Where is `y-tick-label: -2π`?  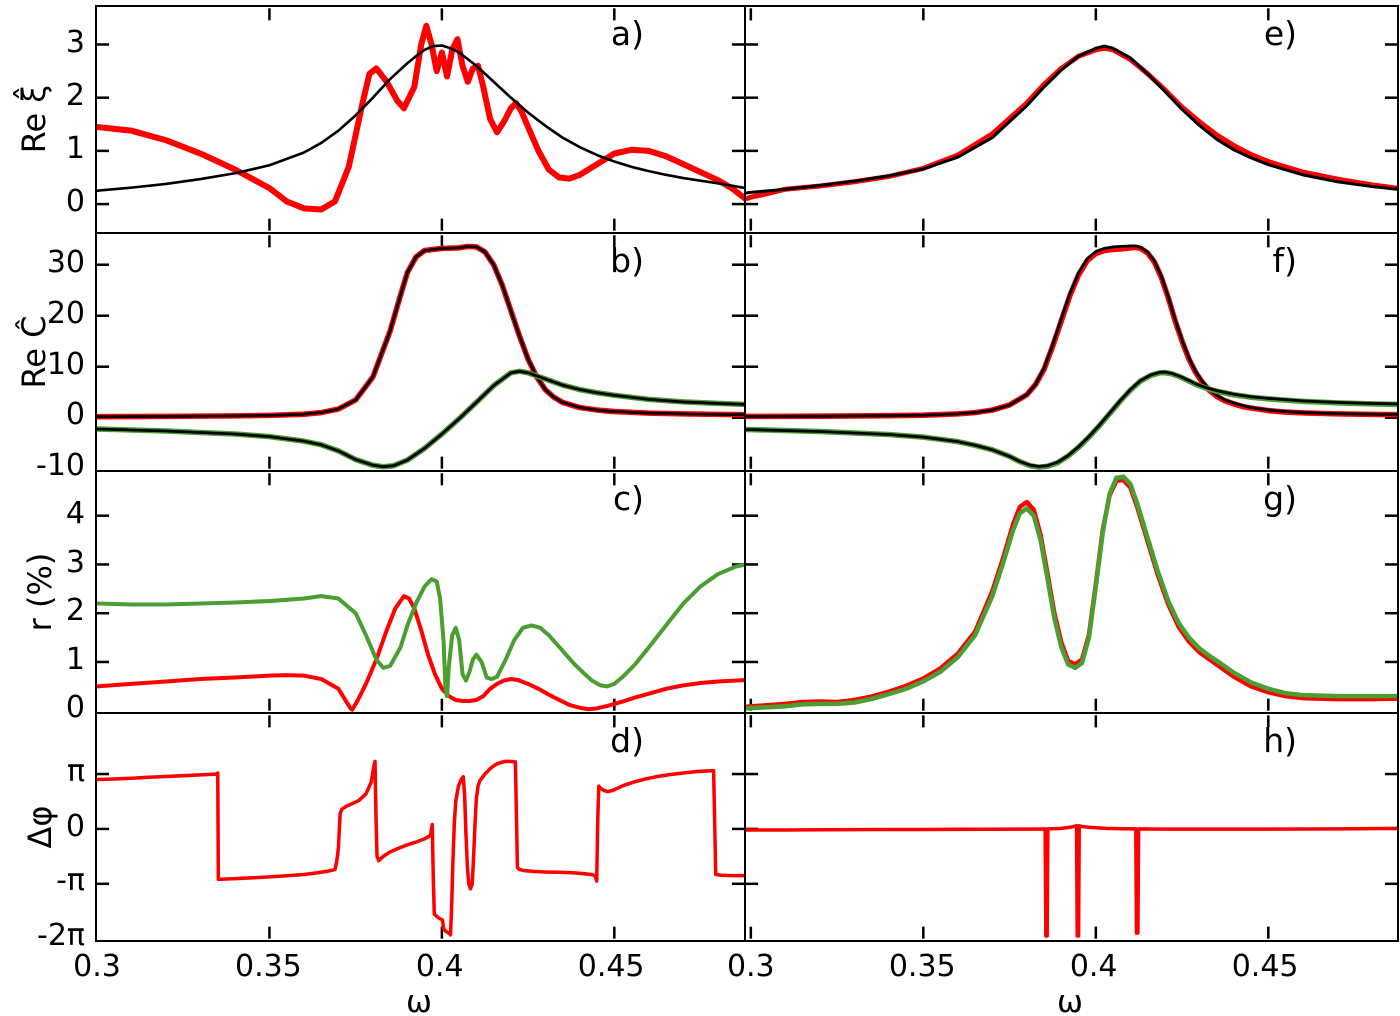
y-tick-label: -2π is located at coordinates (61, 935).